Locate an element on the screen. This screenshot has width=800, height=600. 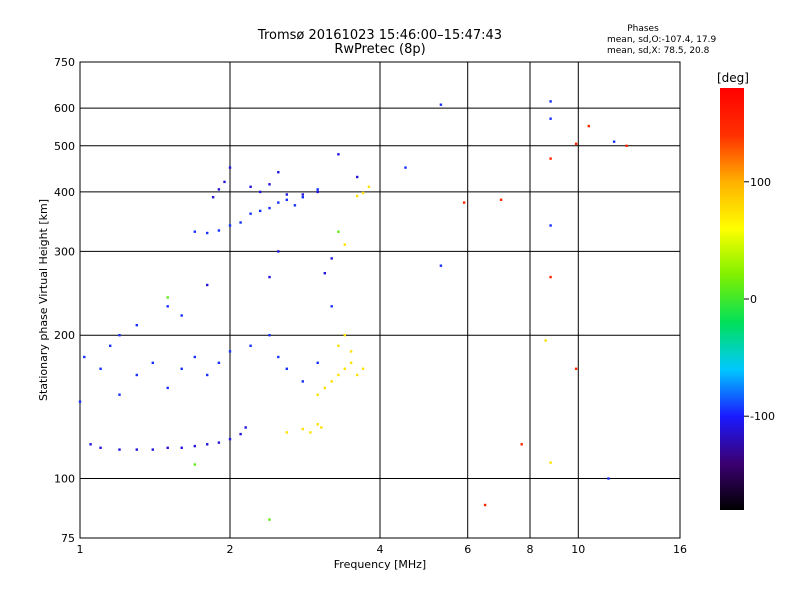
colorbar-tick-label: 0 is located at coordinates (753, 299).